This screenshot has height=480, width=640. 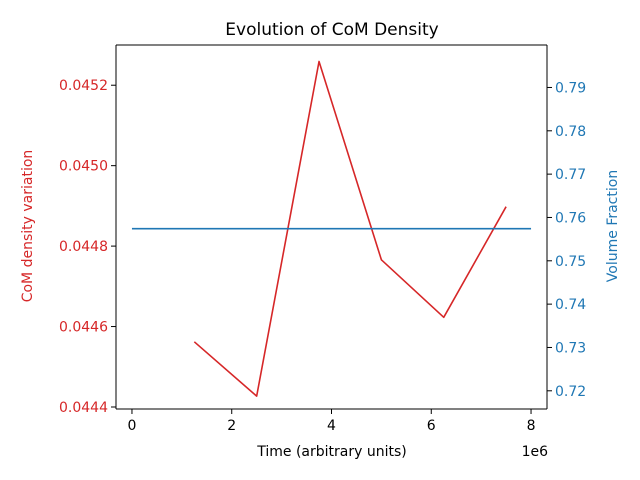 What do you see at coordinates (331, 30) in the screenshot?
I see `chart-title: Evolution of CoM Density` at bounding box center [331, 30].